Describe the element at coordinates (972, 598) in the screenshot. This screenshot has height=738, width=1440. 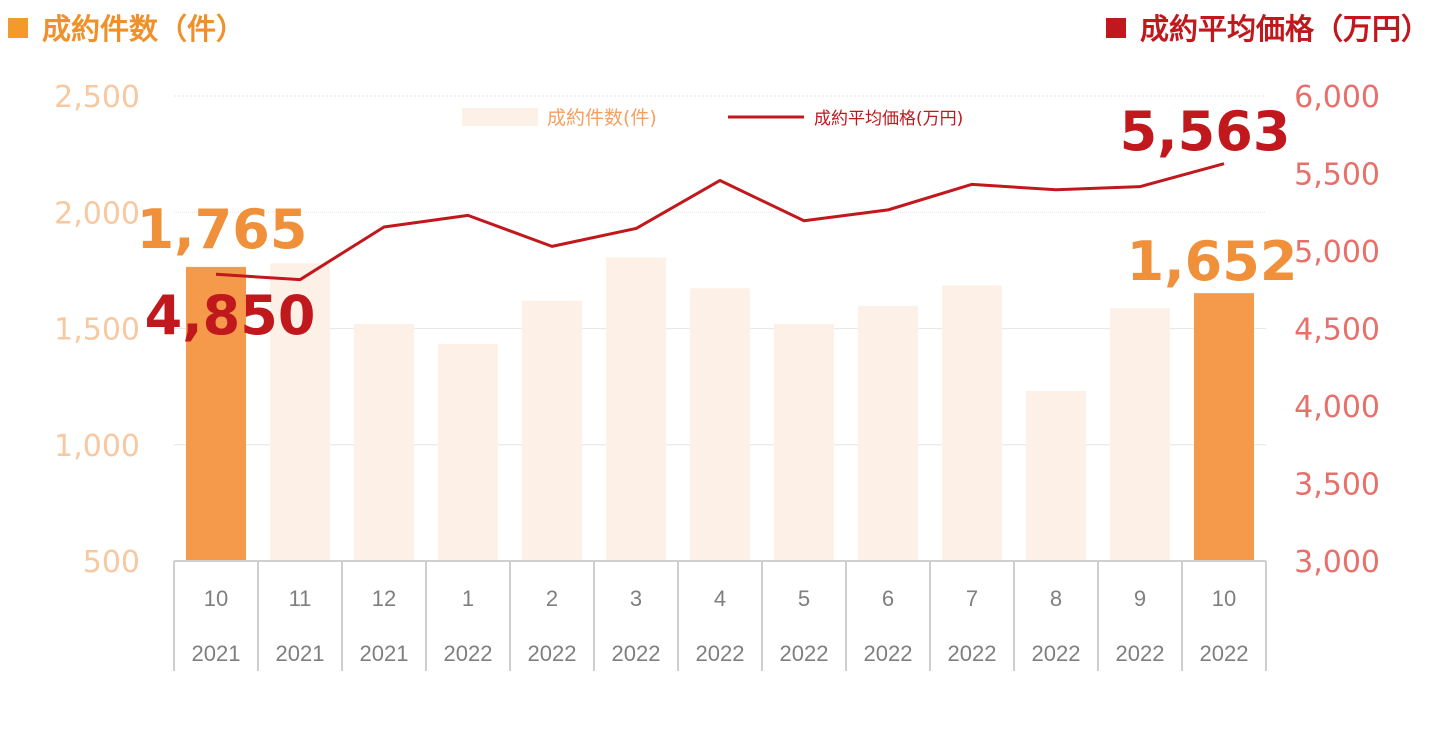
I see `x-tick-month: 7` at that location.